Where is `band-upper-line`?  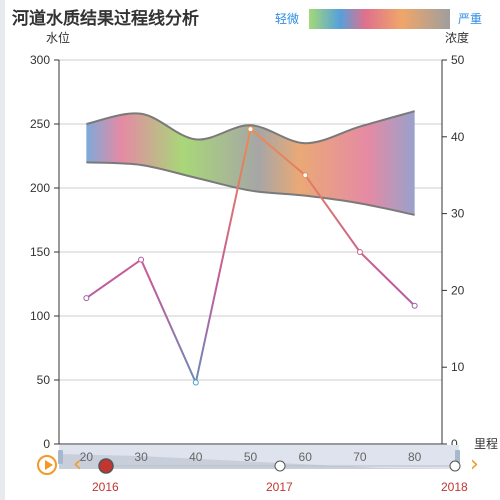 band-upper-line is located at coordinates (250, 127).